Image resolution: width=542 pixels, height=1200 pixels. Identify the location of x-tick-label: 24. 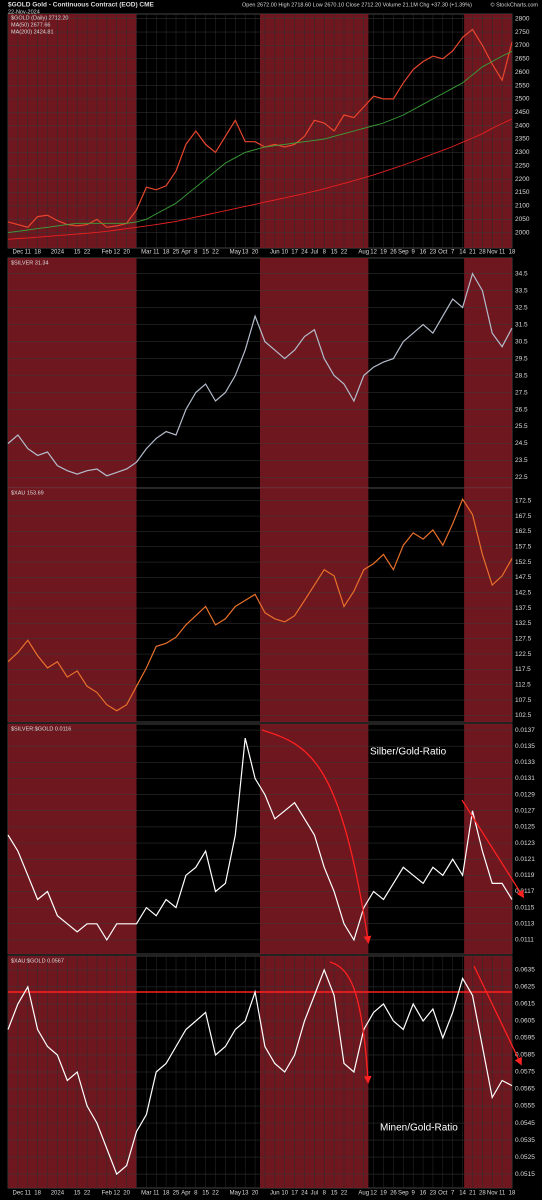
(304, 1194).